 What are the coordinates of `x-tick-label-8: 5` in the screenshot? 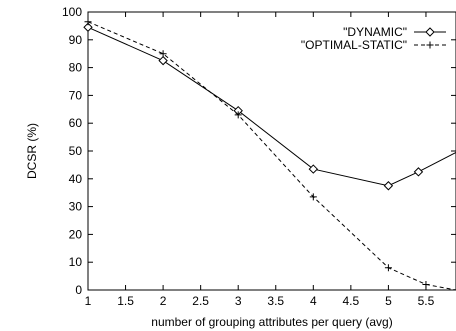 It's located at (388, 301).